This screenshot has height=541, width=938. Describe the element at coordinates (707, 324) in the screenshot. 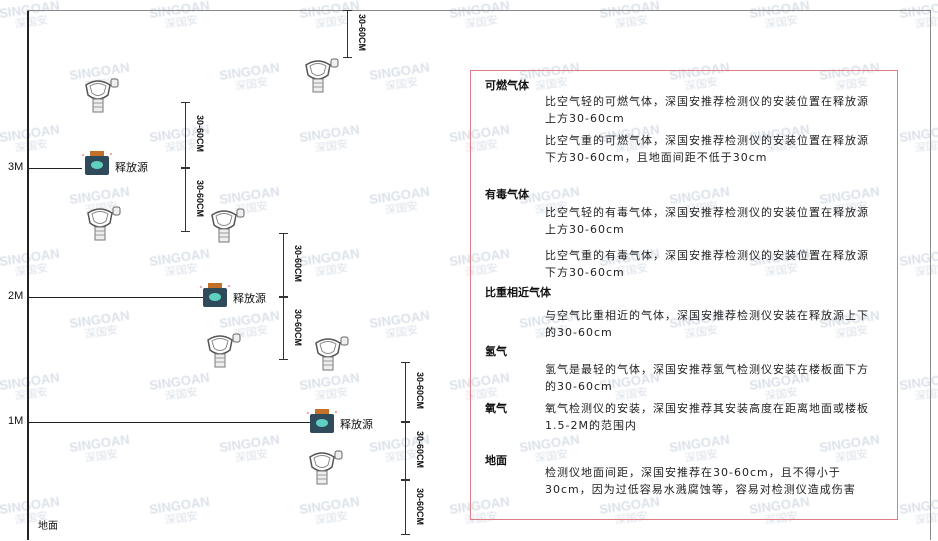

I see `section-text: 与空气比重相近的气体，深国安推荐检测仪安装在释放源上下的30-60cm` at that location.